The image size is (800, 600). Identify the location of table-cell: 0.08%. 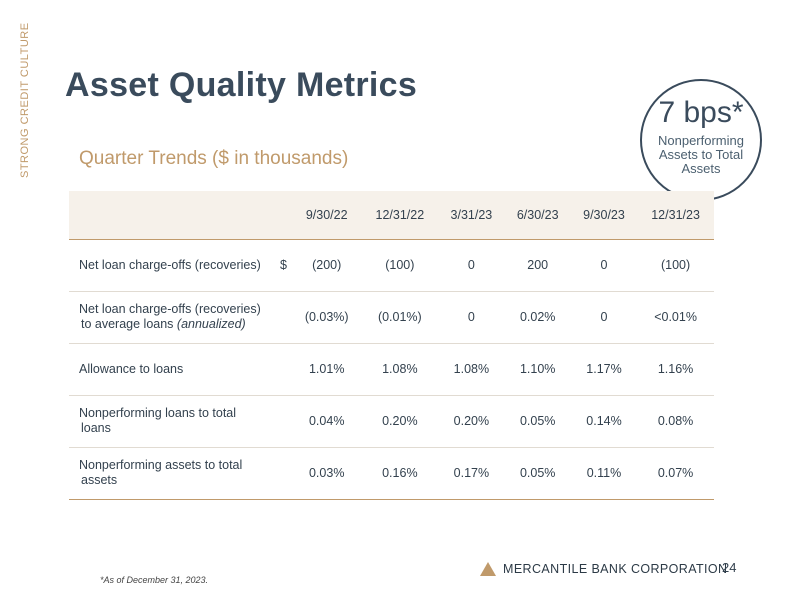
(675, 421).